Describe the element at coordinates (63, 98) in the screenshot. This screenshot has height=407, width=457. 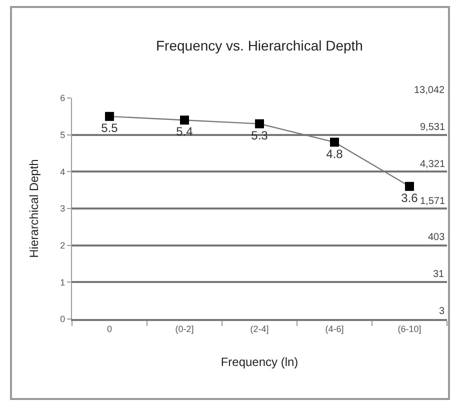
I see `y-tick-label: 6` at that location.